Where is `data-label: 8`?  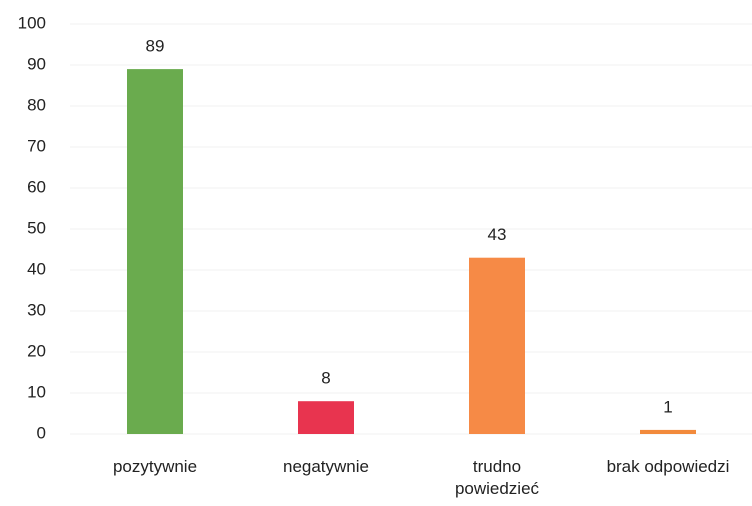 data-label: 8 is located at coordinates (325, 378).